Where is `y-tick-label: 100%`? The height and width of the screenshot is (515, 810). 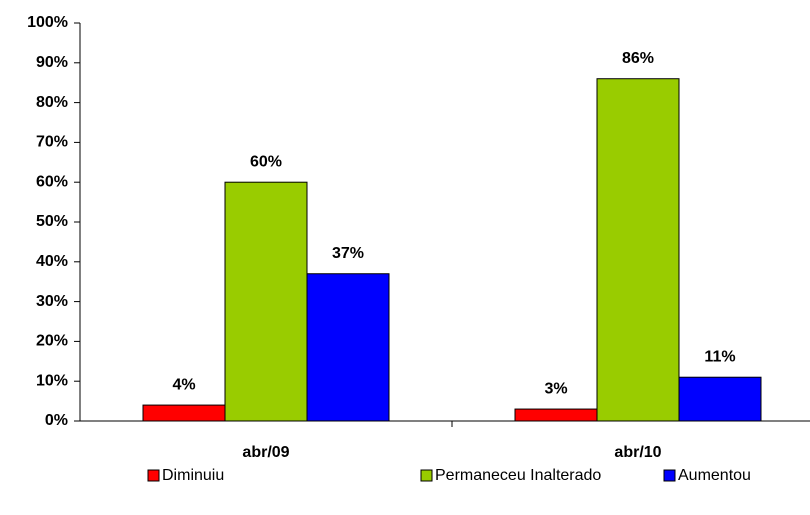 y-tick-label: 100% is located at coordinates (47, 22).